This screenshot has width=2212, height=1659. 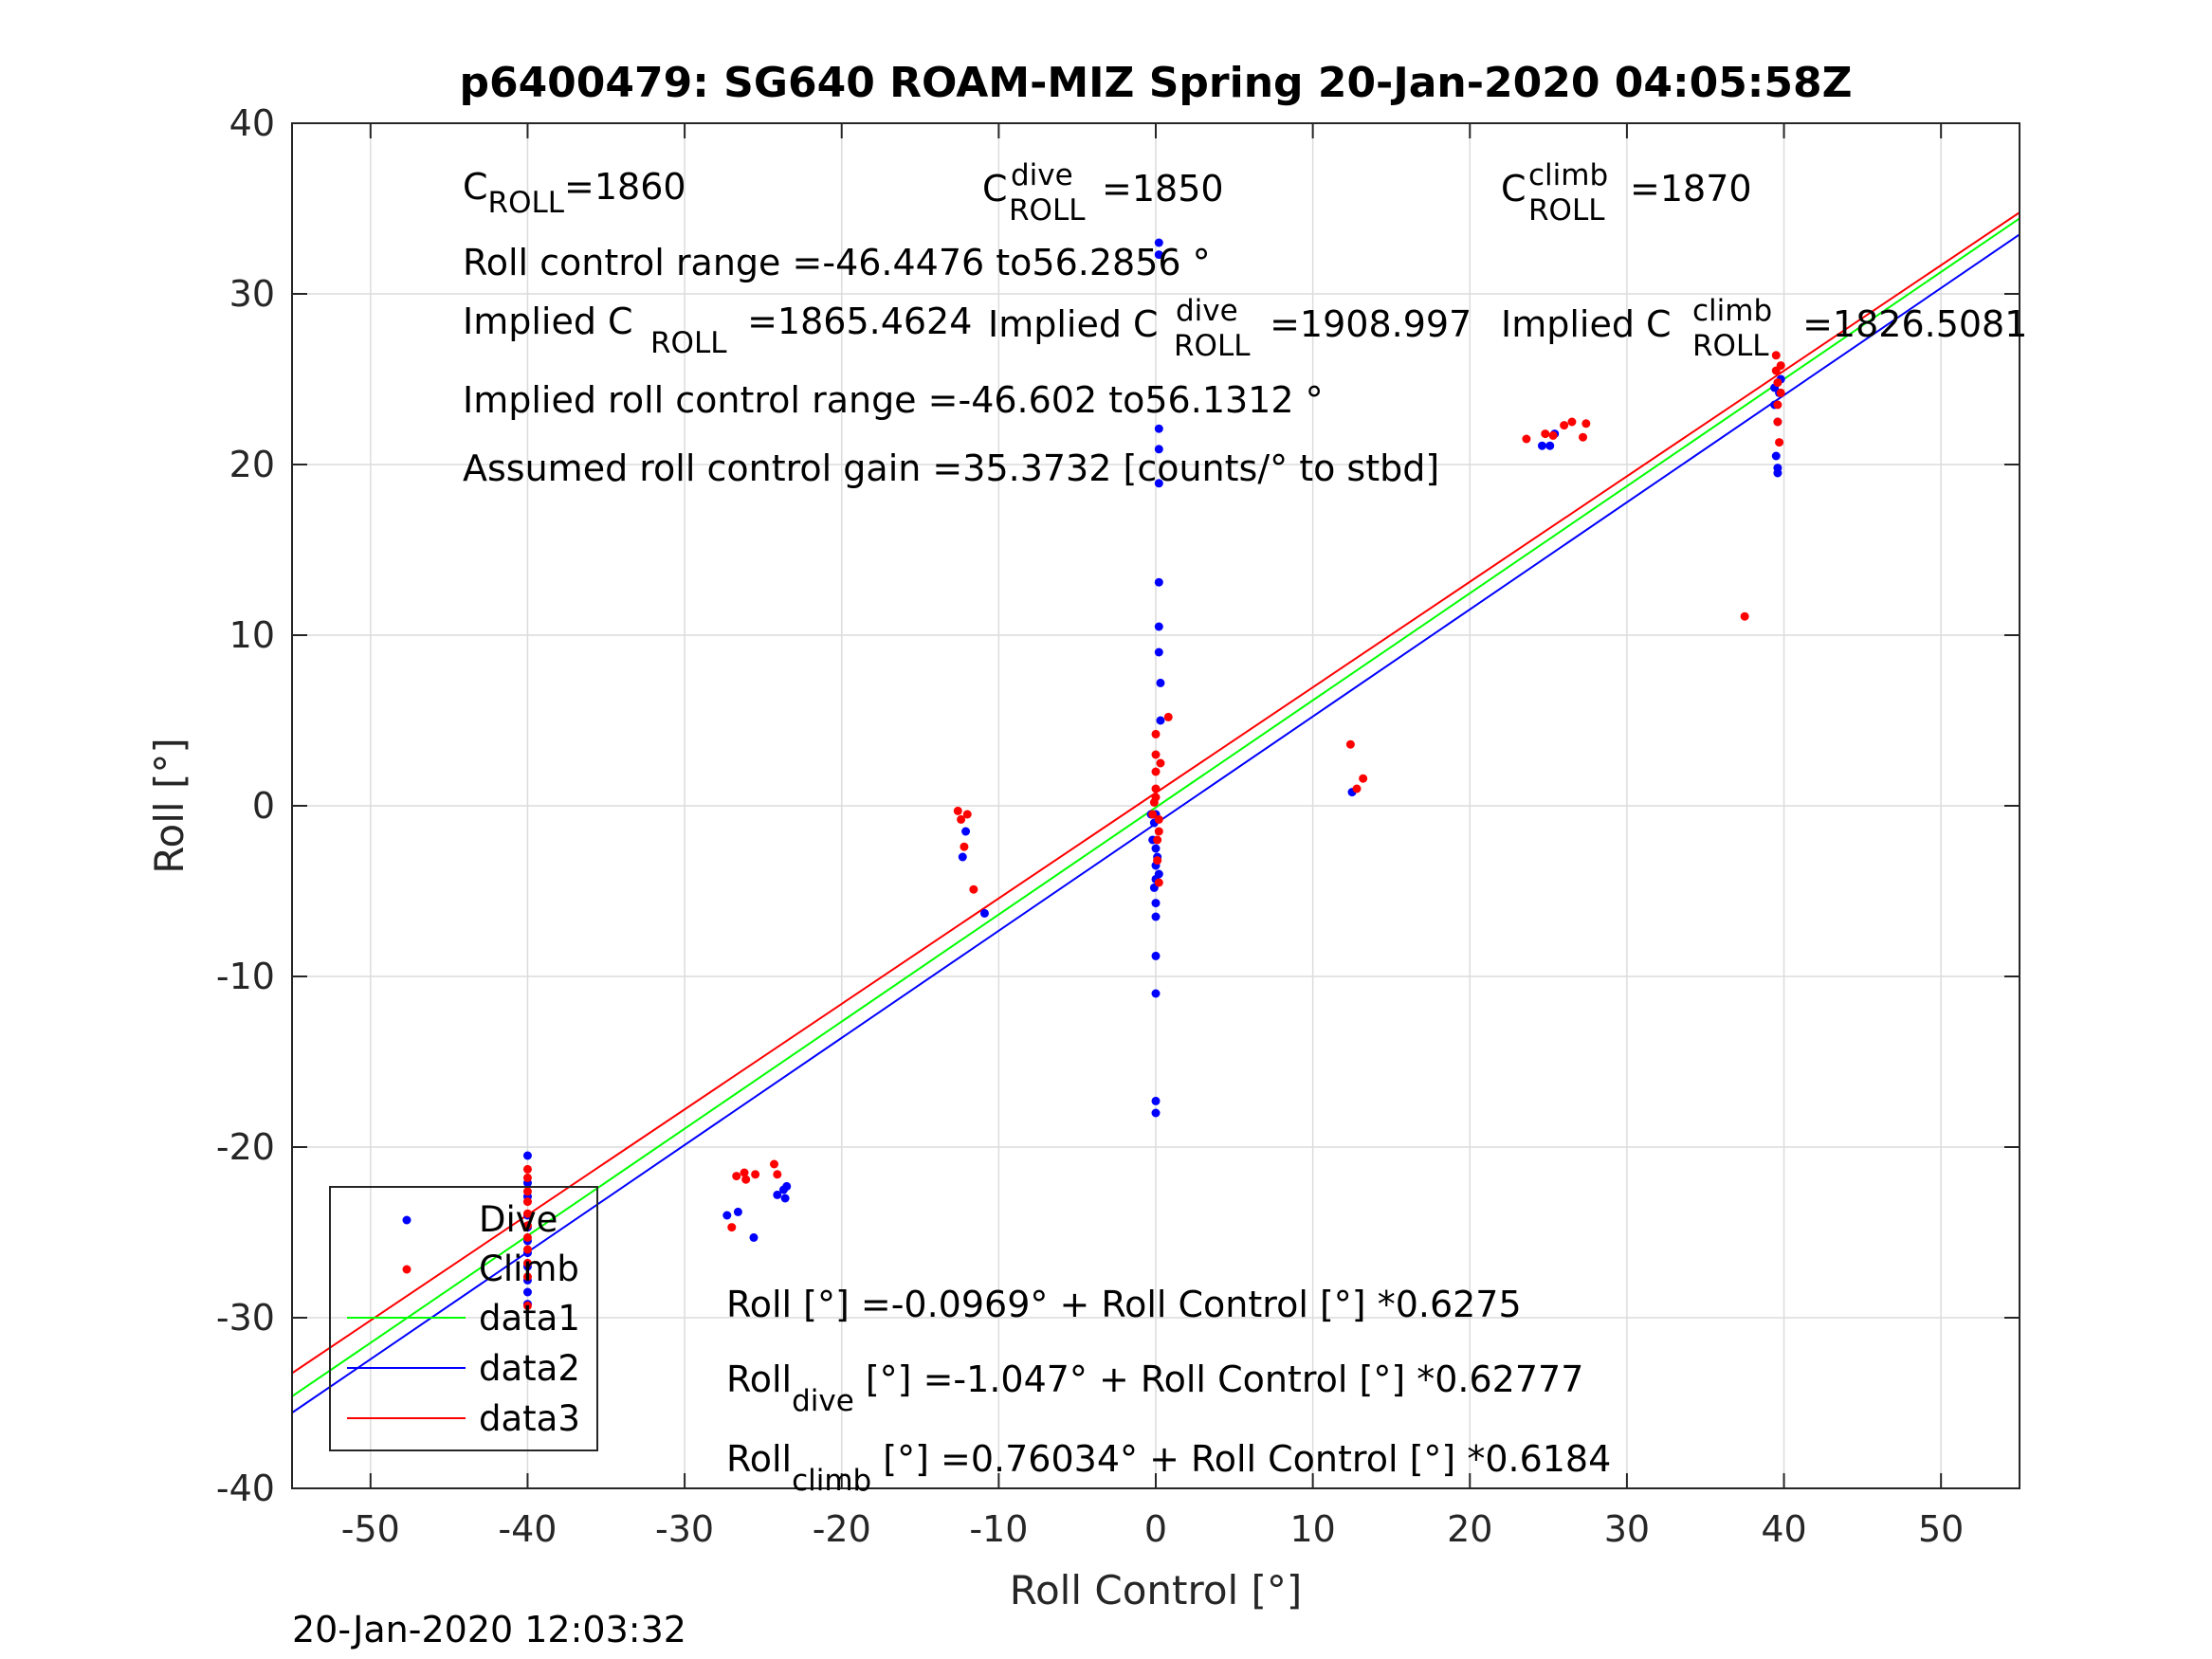 I want to click on x-tick-label: -50, so click(x=370, y=1529).